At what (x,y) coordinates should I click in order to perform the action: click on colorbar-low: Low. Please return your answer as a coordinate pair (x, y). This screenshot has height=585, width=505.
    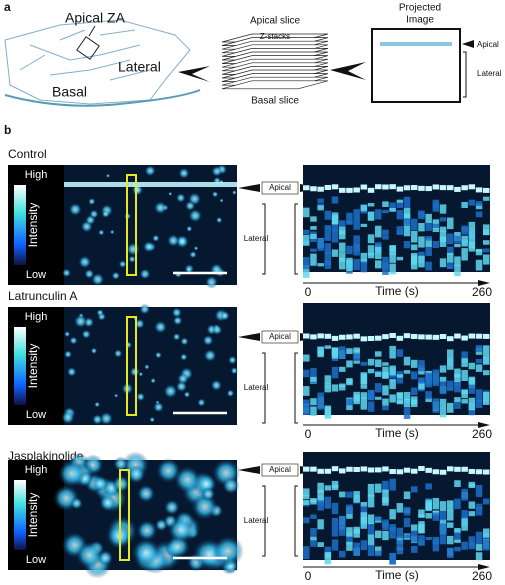
    Looking at the image, I should click on (36, 275).